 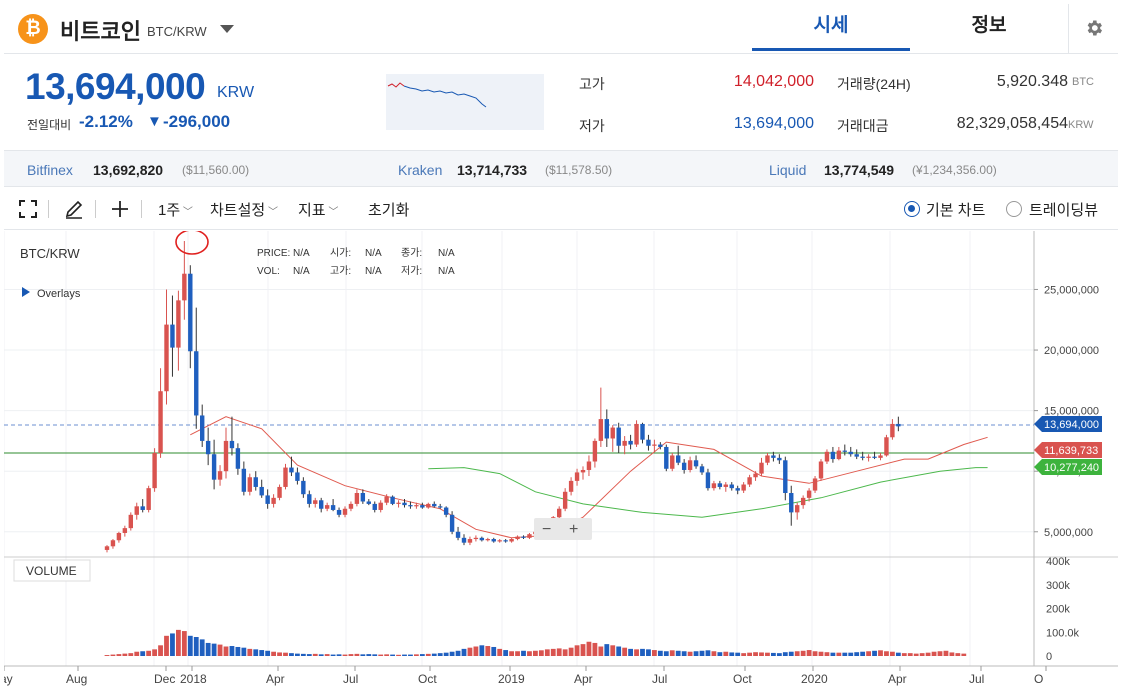 What do you see at coordinates (197, 121) in the screenshot?
I see `change-amount: -296,000` at bounding box center [197, 121].